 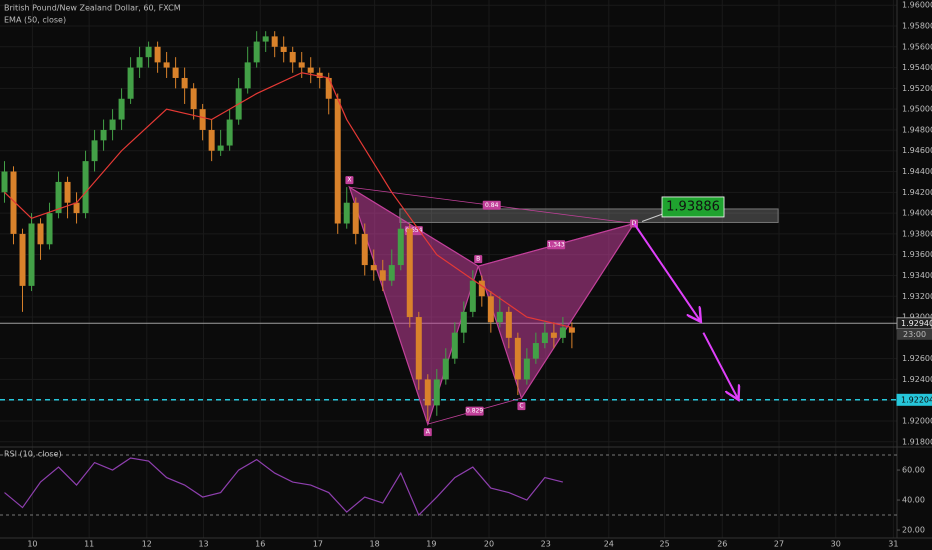 What do you see at coordinates (556, 244) in the screenshot?
I see `ratio-label: 1.343` at bounding box center [556, 244].